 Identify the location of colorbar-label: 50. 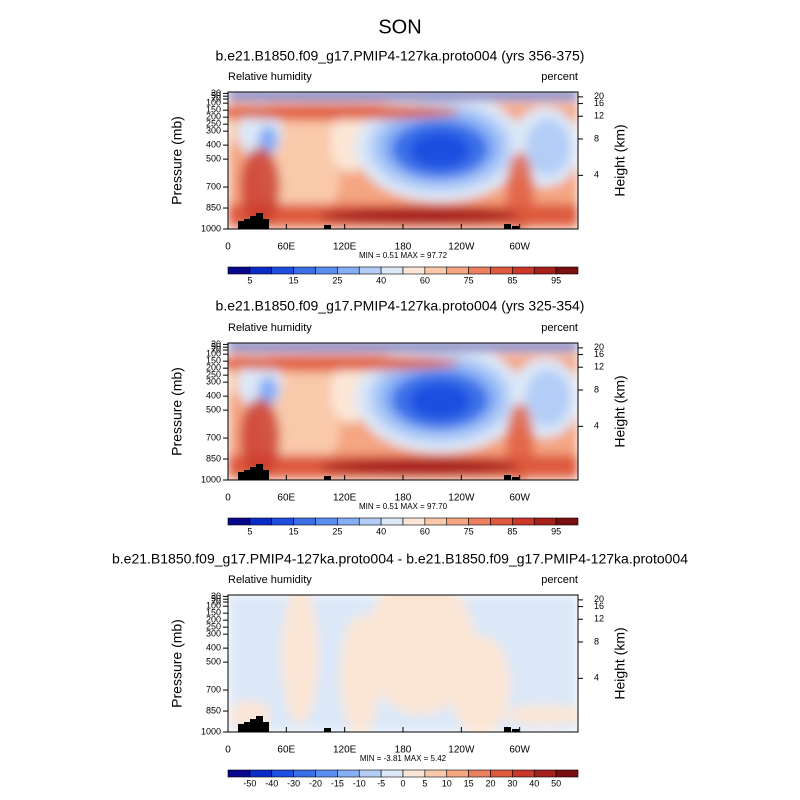
(556, 783).